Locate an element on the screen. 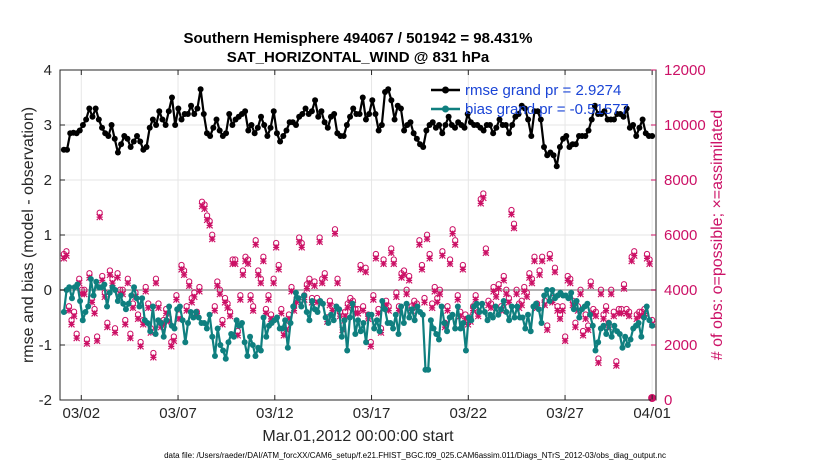 Image resolution: width=830 pixels, height=470 pixels. y-left-tick-label: -2 is located at coordinates (45, 400).